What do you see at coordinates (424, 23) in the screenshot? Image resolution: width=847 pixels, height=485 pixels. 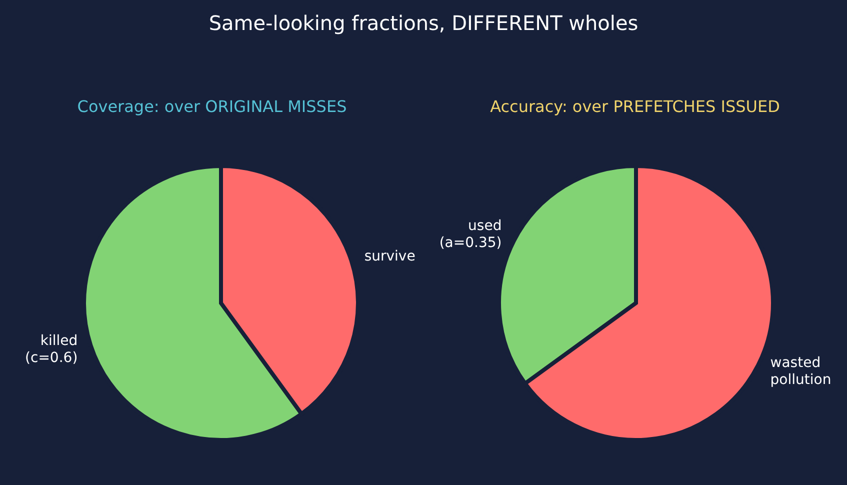 I see `chart-title: Same-looking fractions, DIFFERENT wholes` at bounding box center [424, 23].